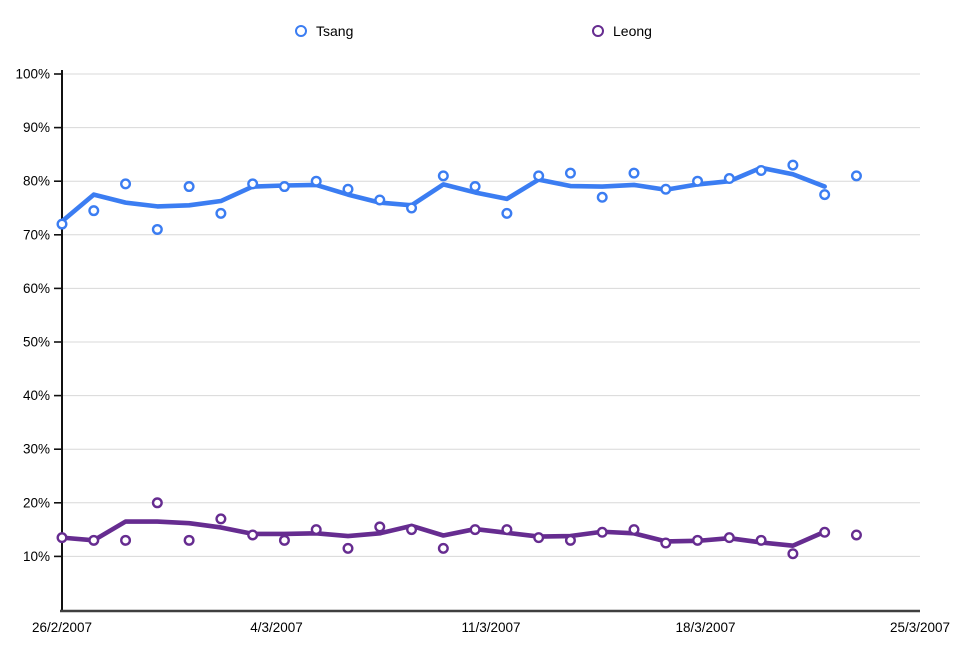 Image resolution: width=960 pixels, height=647 pixels. What do you see at coordinates (36, 449) in the screenshot?
I see `y-axis-label: 30%` at bounding box center [36, 449].